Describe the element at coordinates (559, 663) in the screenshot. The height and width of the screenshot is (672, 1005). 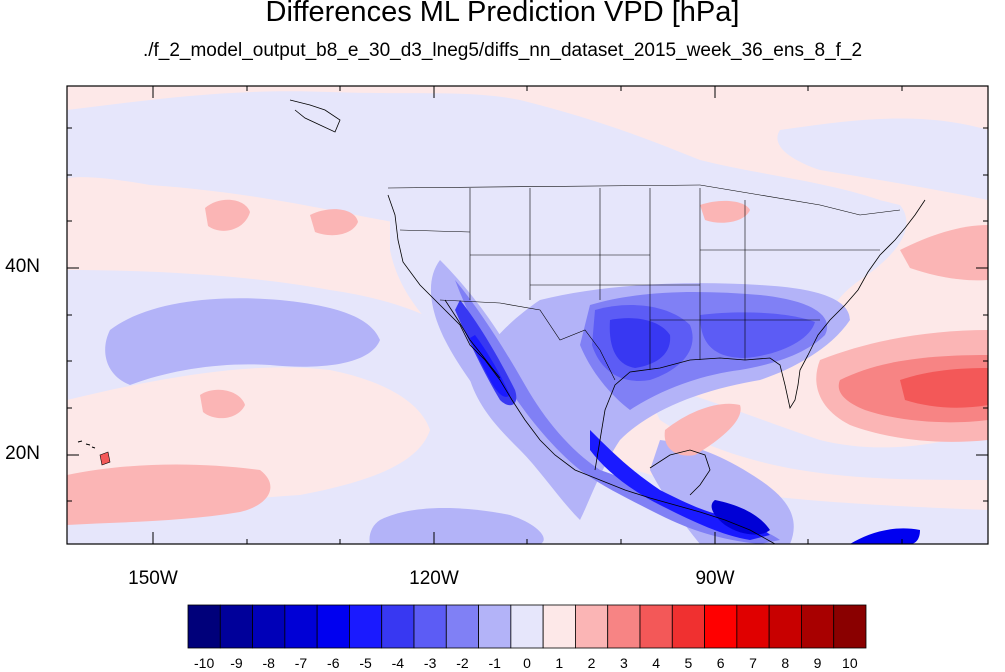
I see `colorbar-tick-label: 1` at that location.